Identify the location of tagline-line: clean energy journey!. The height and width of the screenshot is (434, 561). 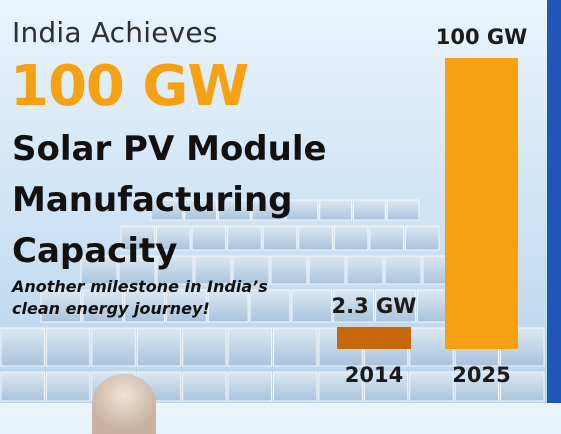
(111, 308).